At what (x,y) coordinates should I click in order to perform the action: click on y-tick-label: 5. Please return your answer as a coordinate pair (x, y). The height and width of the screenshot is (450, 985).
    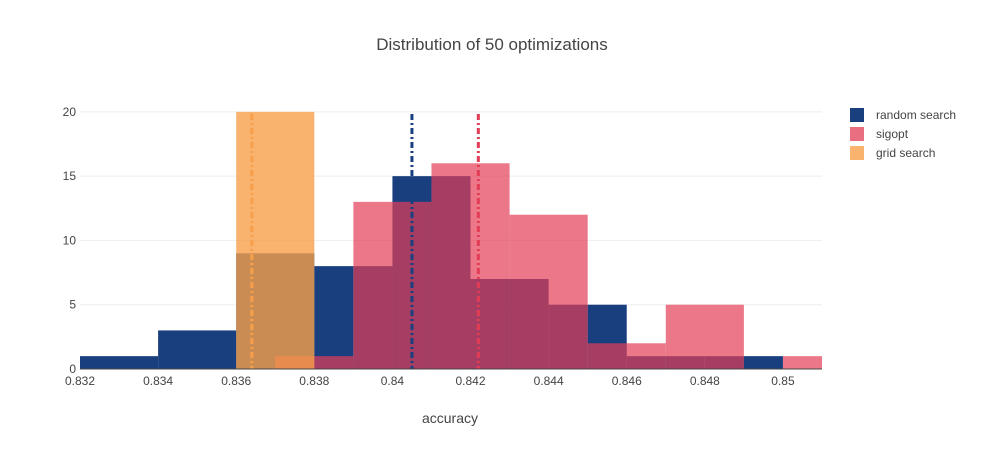
    Looking at the image, I should click on (72, 305).